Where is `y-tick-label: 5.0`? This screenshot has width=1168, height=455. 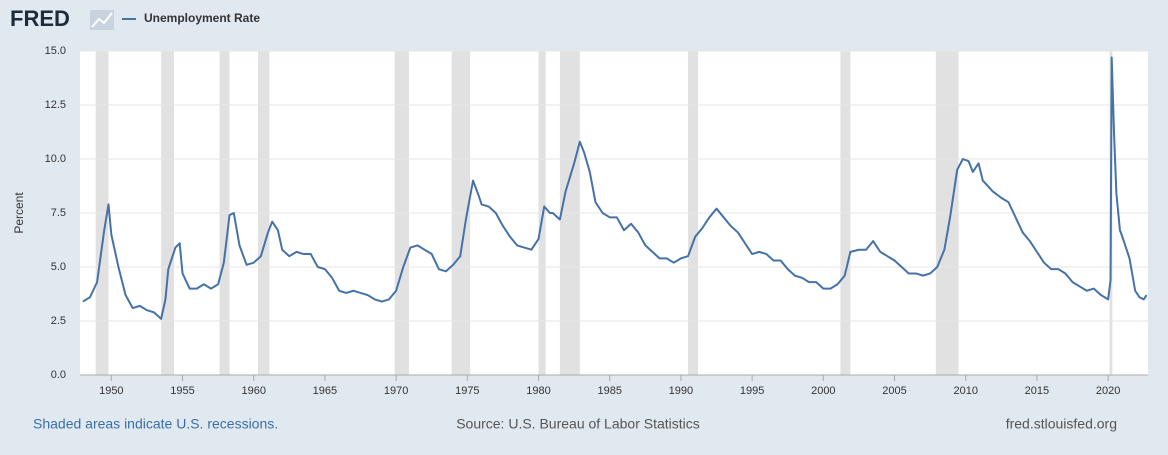 y-tick-label: 5.0 is located at coordinates (58, 267).